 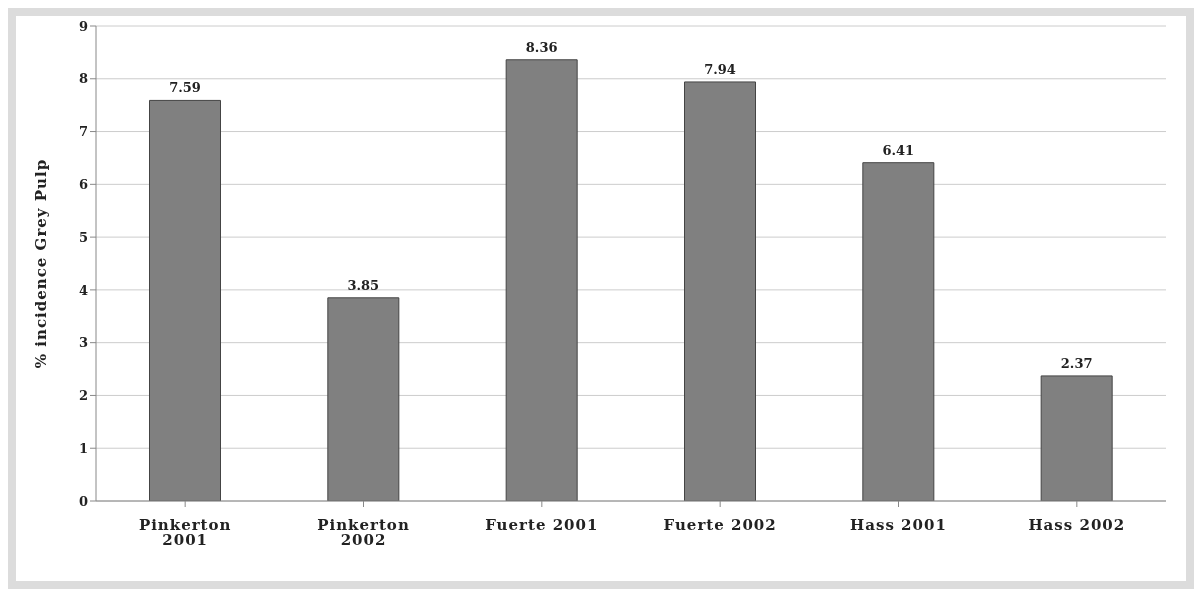 I want to click on data-label: 7.94, so click(x=720, y=69).